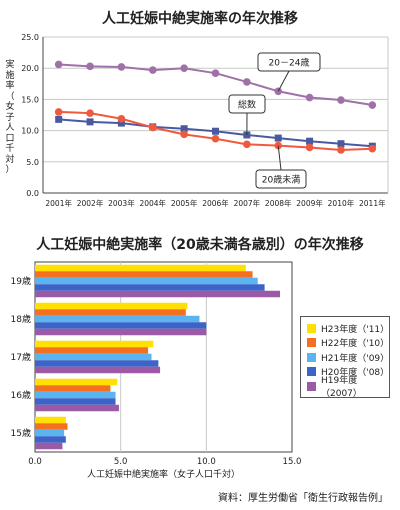 This screenshot has height=510, width=400. Describe the element at coordinates (58, 203) in the screenshot. I see `x-tick-label: 2001年` at that location.